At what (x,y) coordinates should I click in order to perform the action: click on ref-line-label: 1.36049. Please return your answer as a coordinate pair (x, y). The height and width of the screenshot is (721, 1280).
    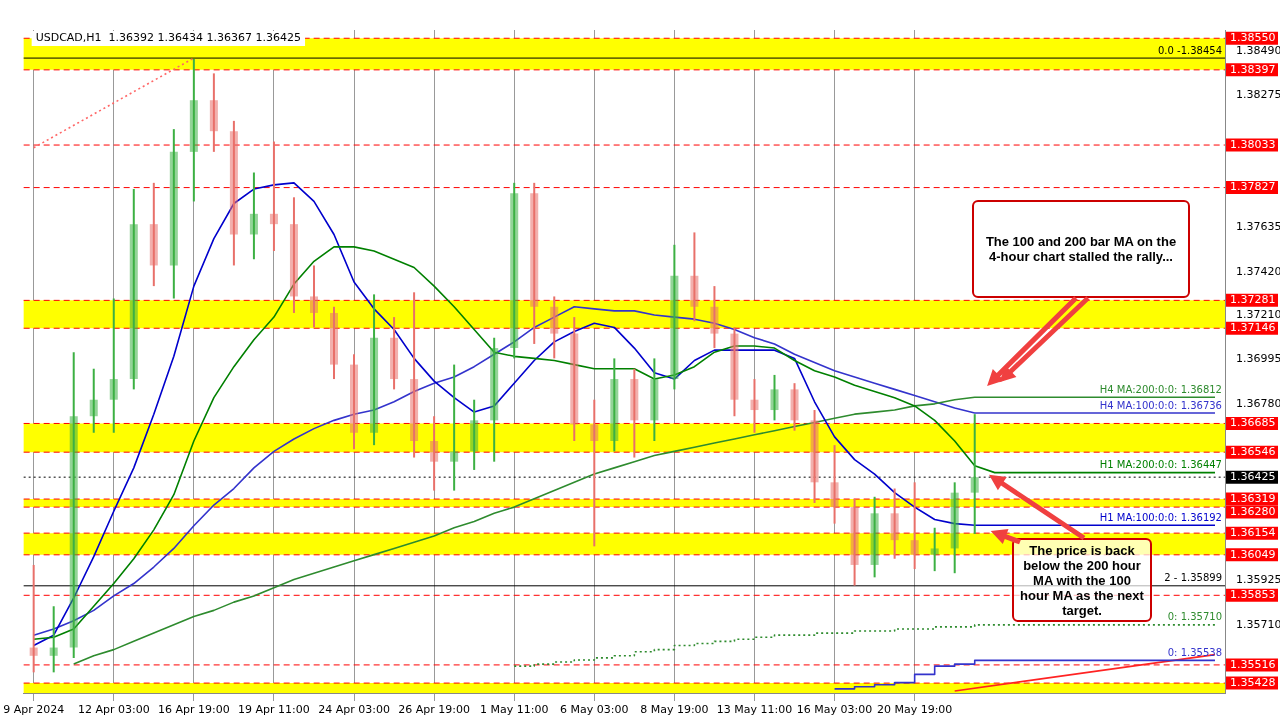
    Looking at the image, I should click on (1253, 554).